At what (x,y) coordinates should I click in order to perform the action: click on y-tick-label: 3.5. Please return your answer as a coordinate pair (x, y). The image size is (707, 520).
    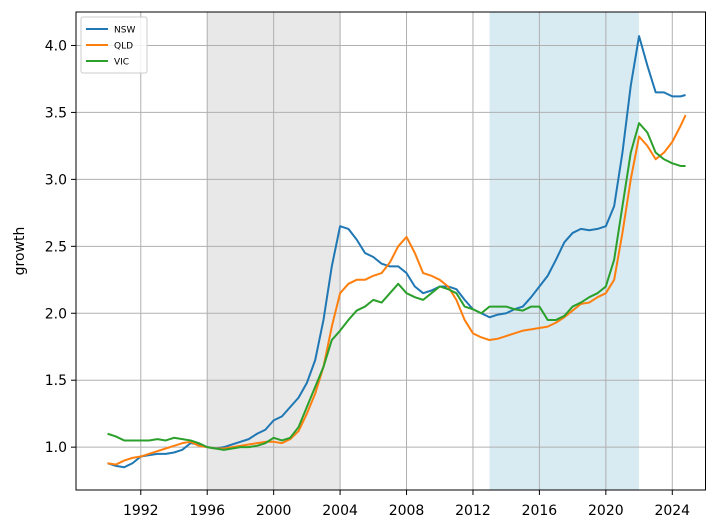
    Looking at the image, I should click on (56, 113).